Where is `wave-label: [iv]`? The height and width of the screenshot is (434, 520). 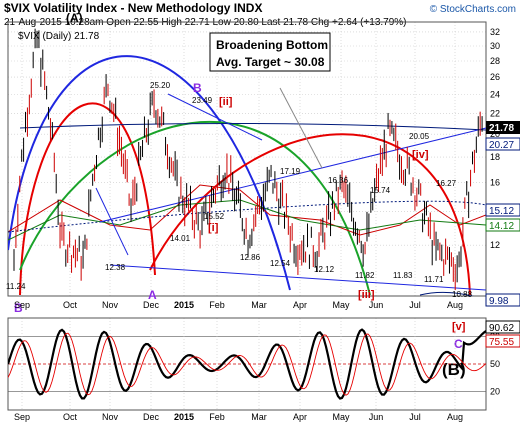
wave-label: [iv] is located at coordinates (420, 155).